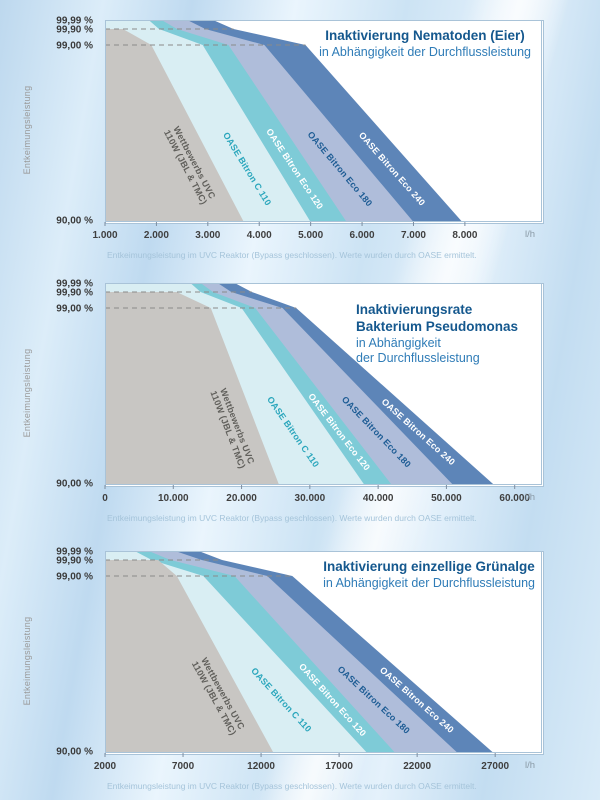  What do you see at coordinates (446, 498) in the screenshot?
I see `x-tick-label: 50.000` at bounding box center [446, 498].